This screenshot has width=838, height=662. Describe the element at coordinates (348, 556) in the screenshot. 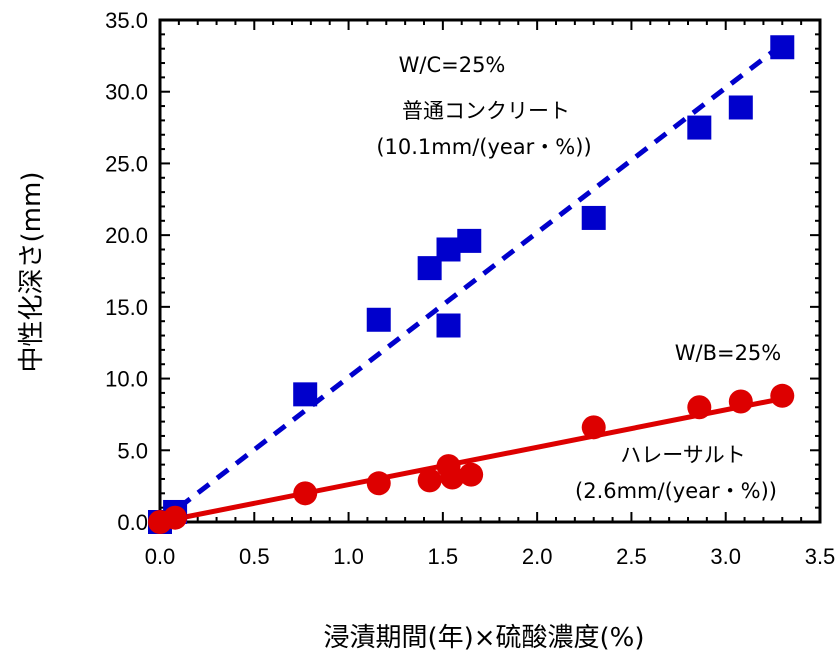

I see `x-tick-label: 1.0` at that location.